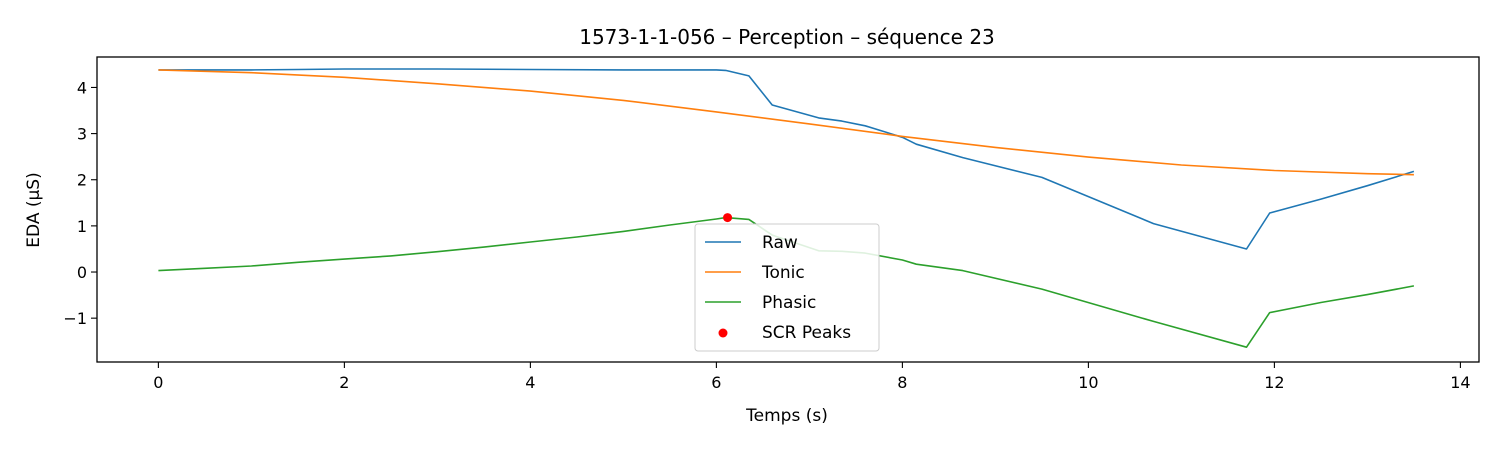 The width and height of the screenshot is (1500, 450). What do you see at coordinates (80, 203) in the screenshot?
I see `y-axis: −1 0 1 2 3 4` at bounding box center [80, 203].